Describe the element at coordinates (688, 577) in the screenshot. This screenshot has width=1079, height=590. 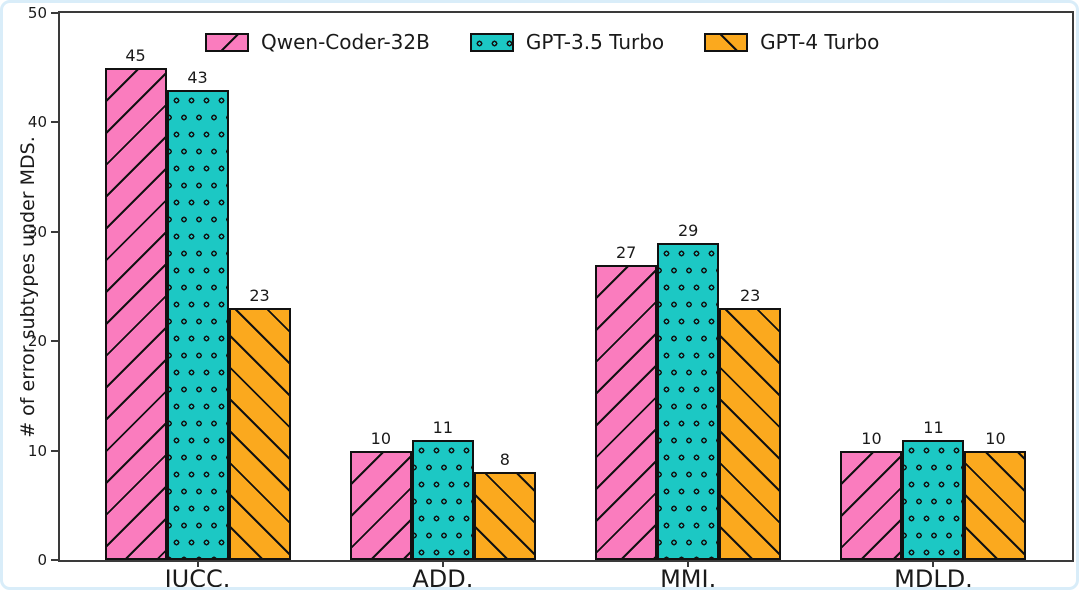
I see `x-category-label: MMI.` at that location.